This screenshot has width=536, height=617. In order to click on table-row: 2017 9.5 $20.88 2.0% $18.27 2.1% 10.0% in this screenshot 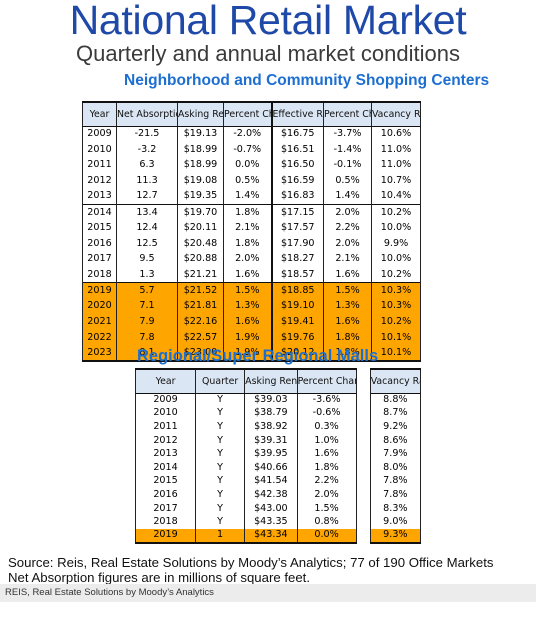, I will do `click(251, 259)`.